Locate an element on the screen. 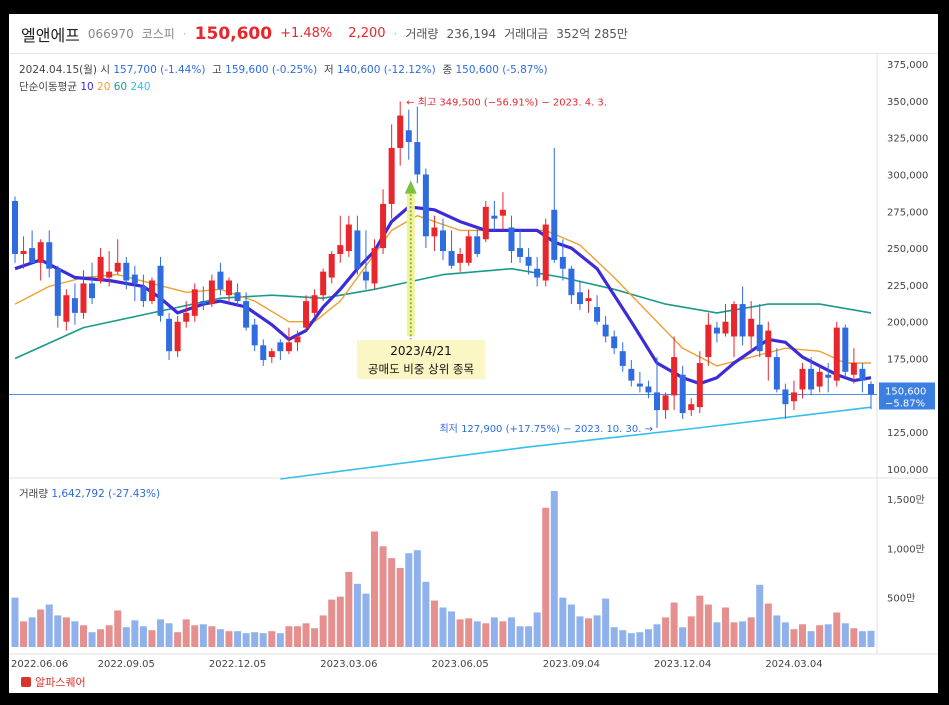 The image size is (949, 705). x-tick-label: 2022.12.05 is located at coordinates (237, 664).